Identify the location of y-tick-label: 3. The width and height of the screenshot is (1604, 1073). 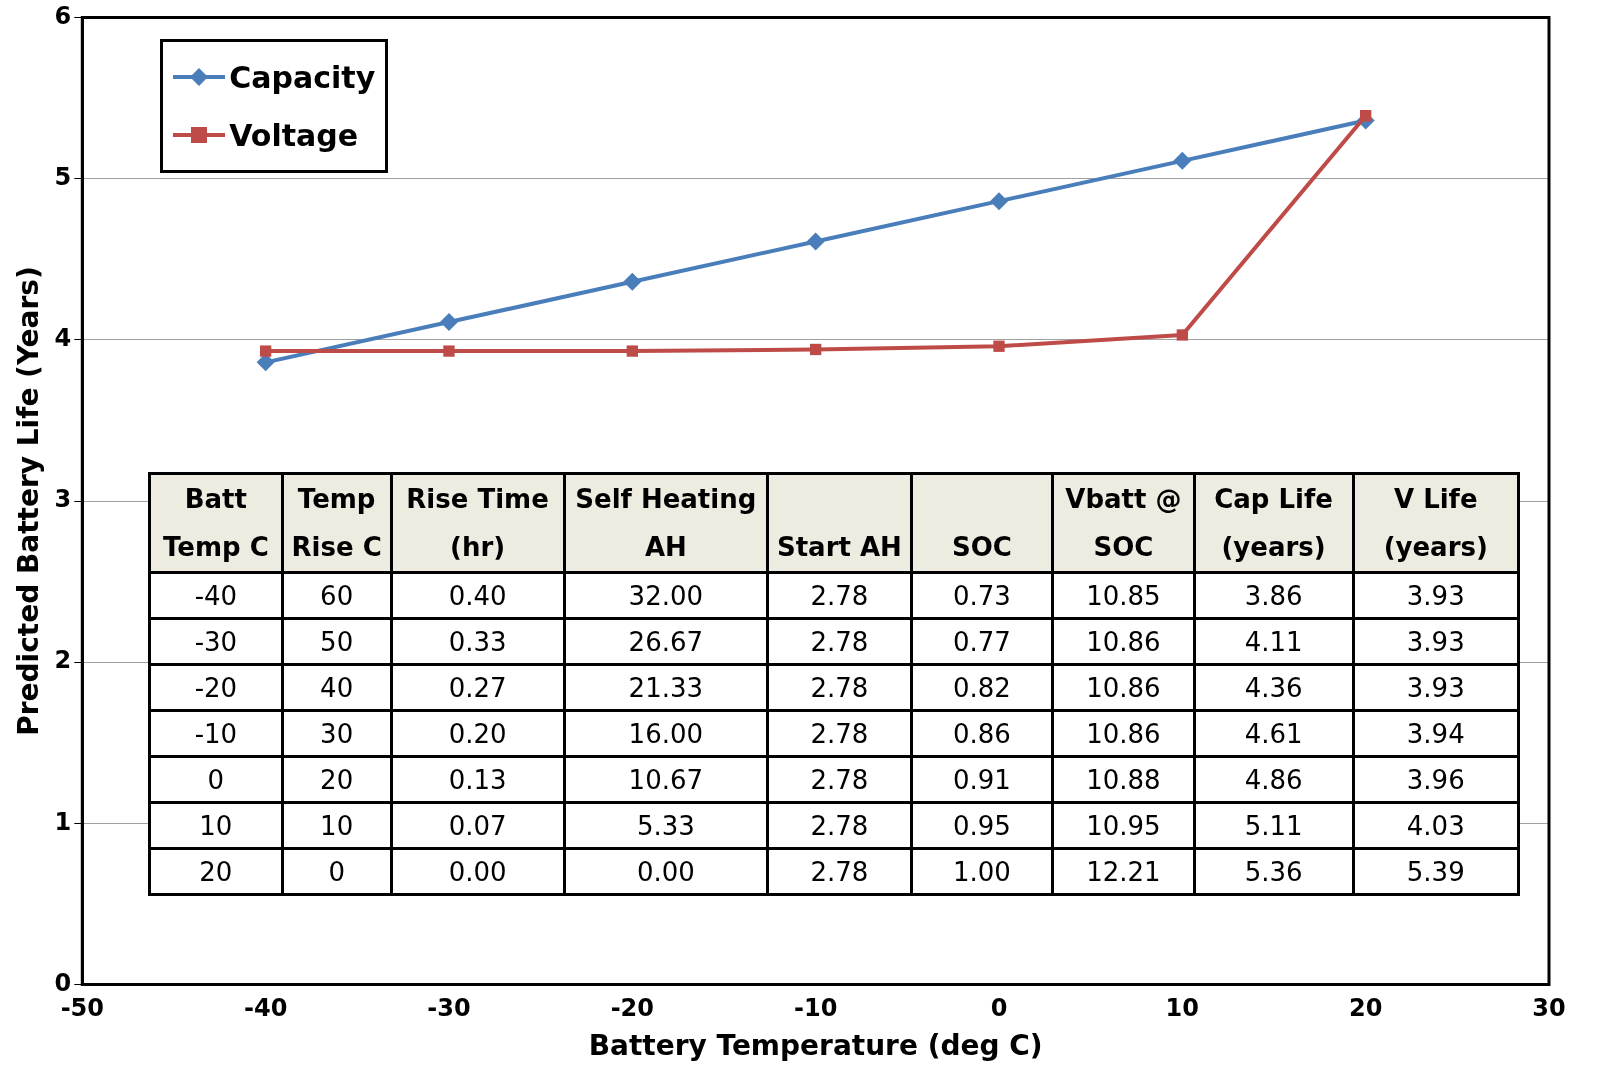
(63, 499).